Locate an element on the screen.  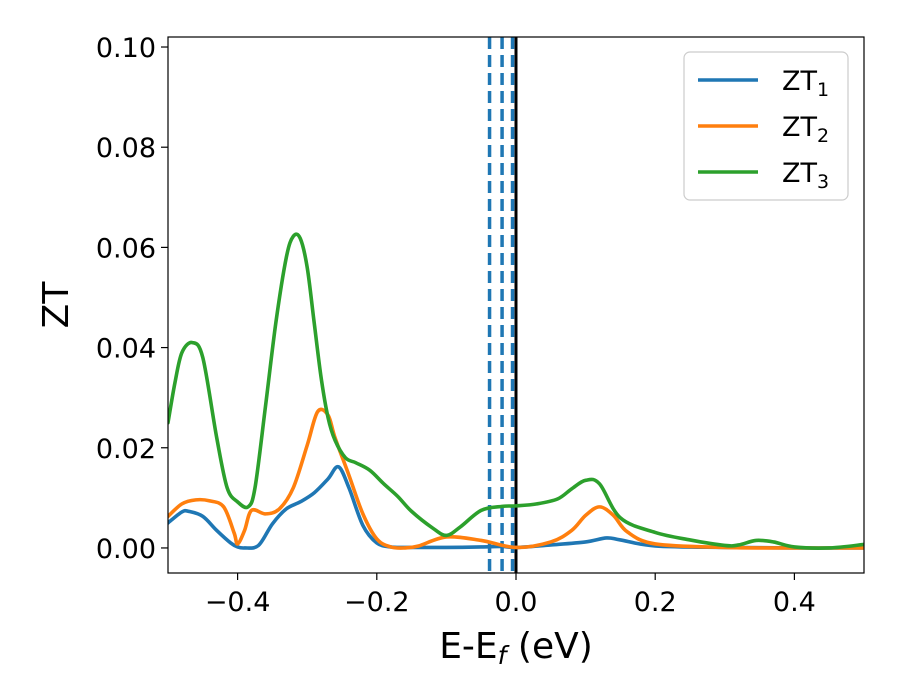
y-tick-label: 0.08 is located at coordinates (126, 148).